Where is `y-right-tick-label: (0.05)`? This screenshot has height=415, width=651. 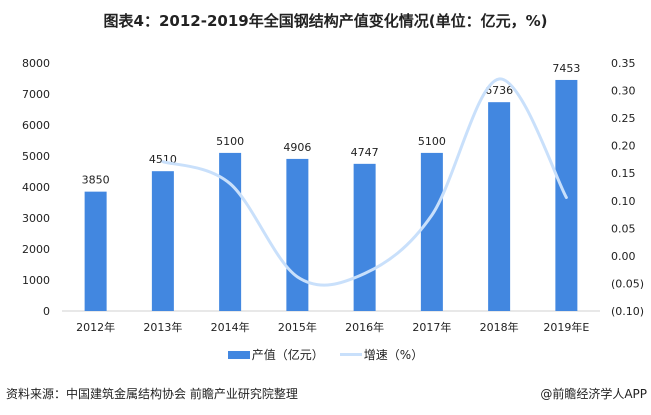 y-right-tick-label: (0.05) is located at coordinates (627, 283).